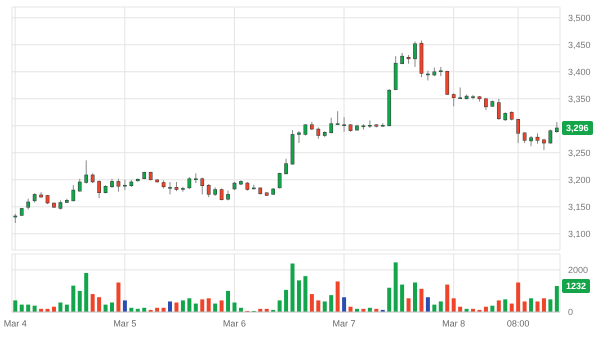 This screenshot has height=338, width=600. Describe the element at coordinates (579, 71) in the screenshot. I see `y-tick-label: 3,400` at that location.